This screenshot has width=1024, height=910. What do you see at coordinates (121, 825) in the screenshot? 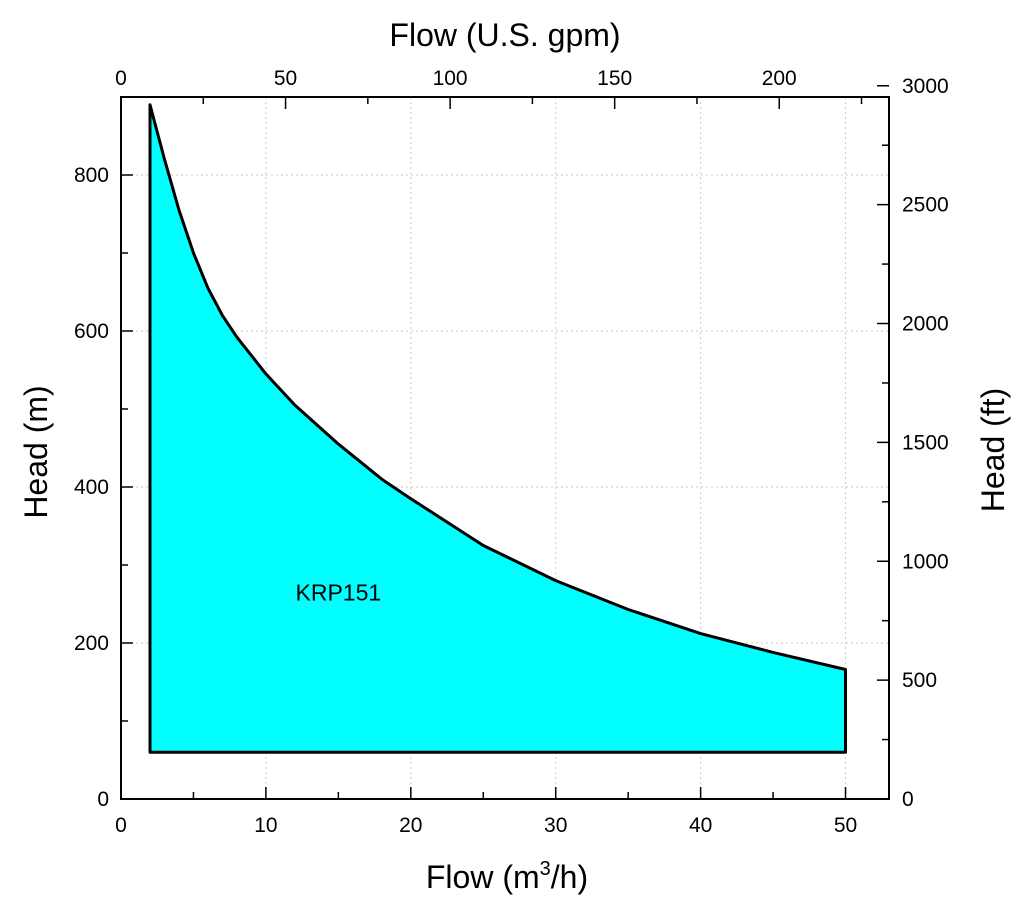
I see `bottom-x-tick-label: 0` at bounding box center [121, 825].